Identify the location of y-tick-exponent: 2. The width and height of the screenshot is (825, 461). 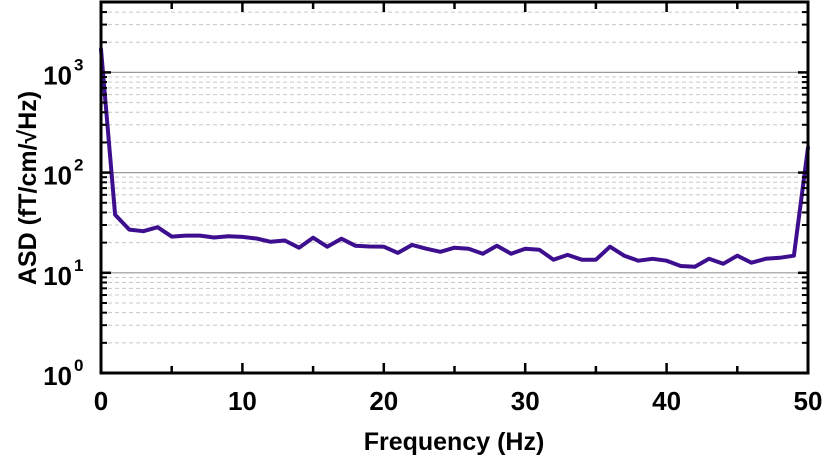
(78, 165).